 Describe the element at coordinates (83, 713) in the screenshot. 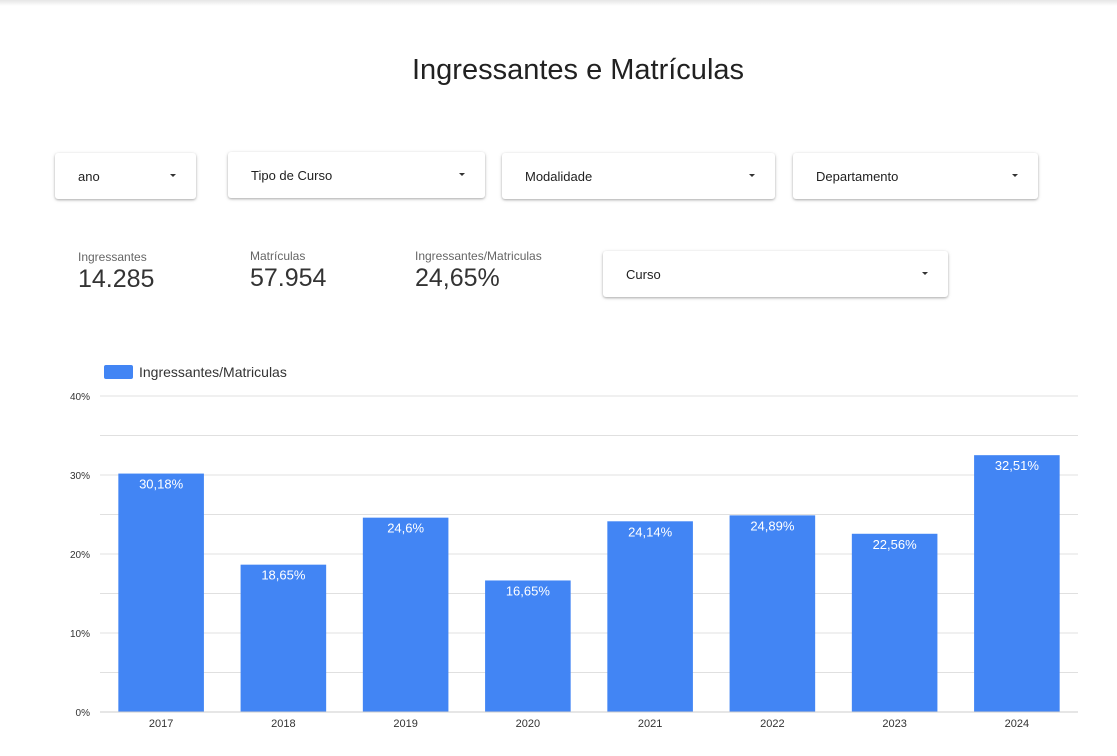

I see `y-tick-label: 0%` at that location.